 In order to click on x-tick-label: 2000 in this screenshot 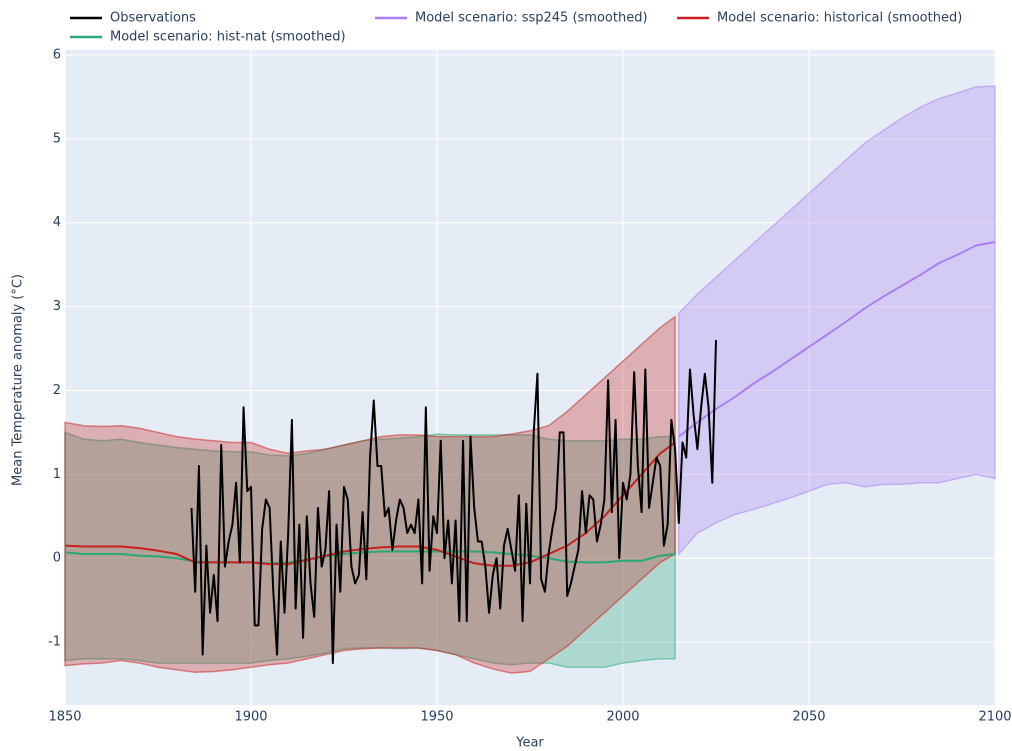, I will do `click(622, 717)`.